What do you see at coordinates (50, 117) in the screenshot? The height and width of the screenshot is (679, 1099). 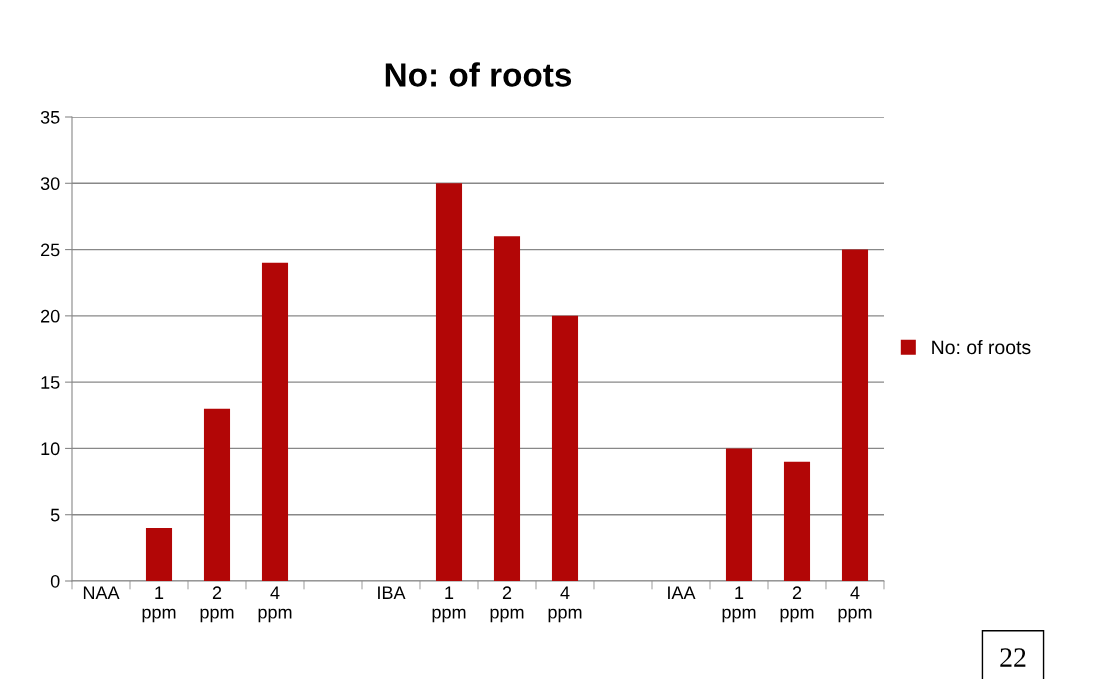 I see `y-tick-label: 35` at bounding box center [50, 117].